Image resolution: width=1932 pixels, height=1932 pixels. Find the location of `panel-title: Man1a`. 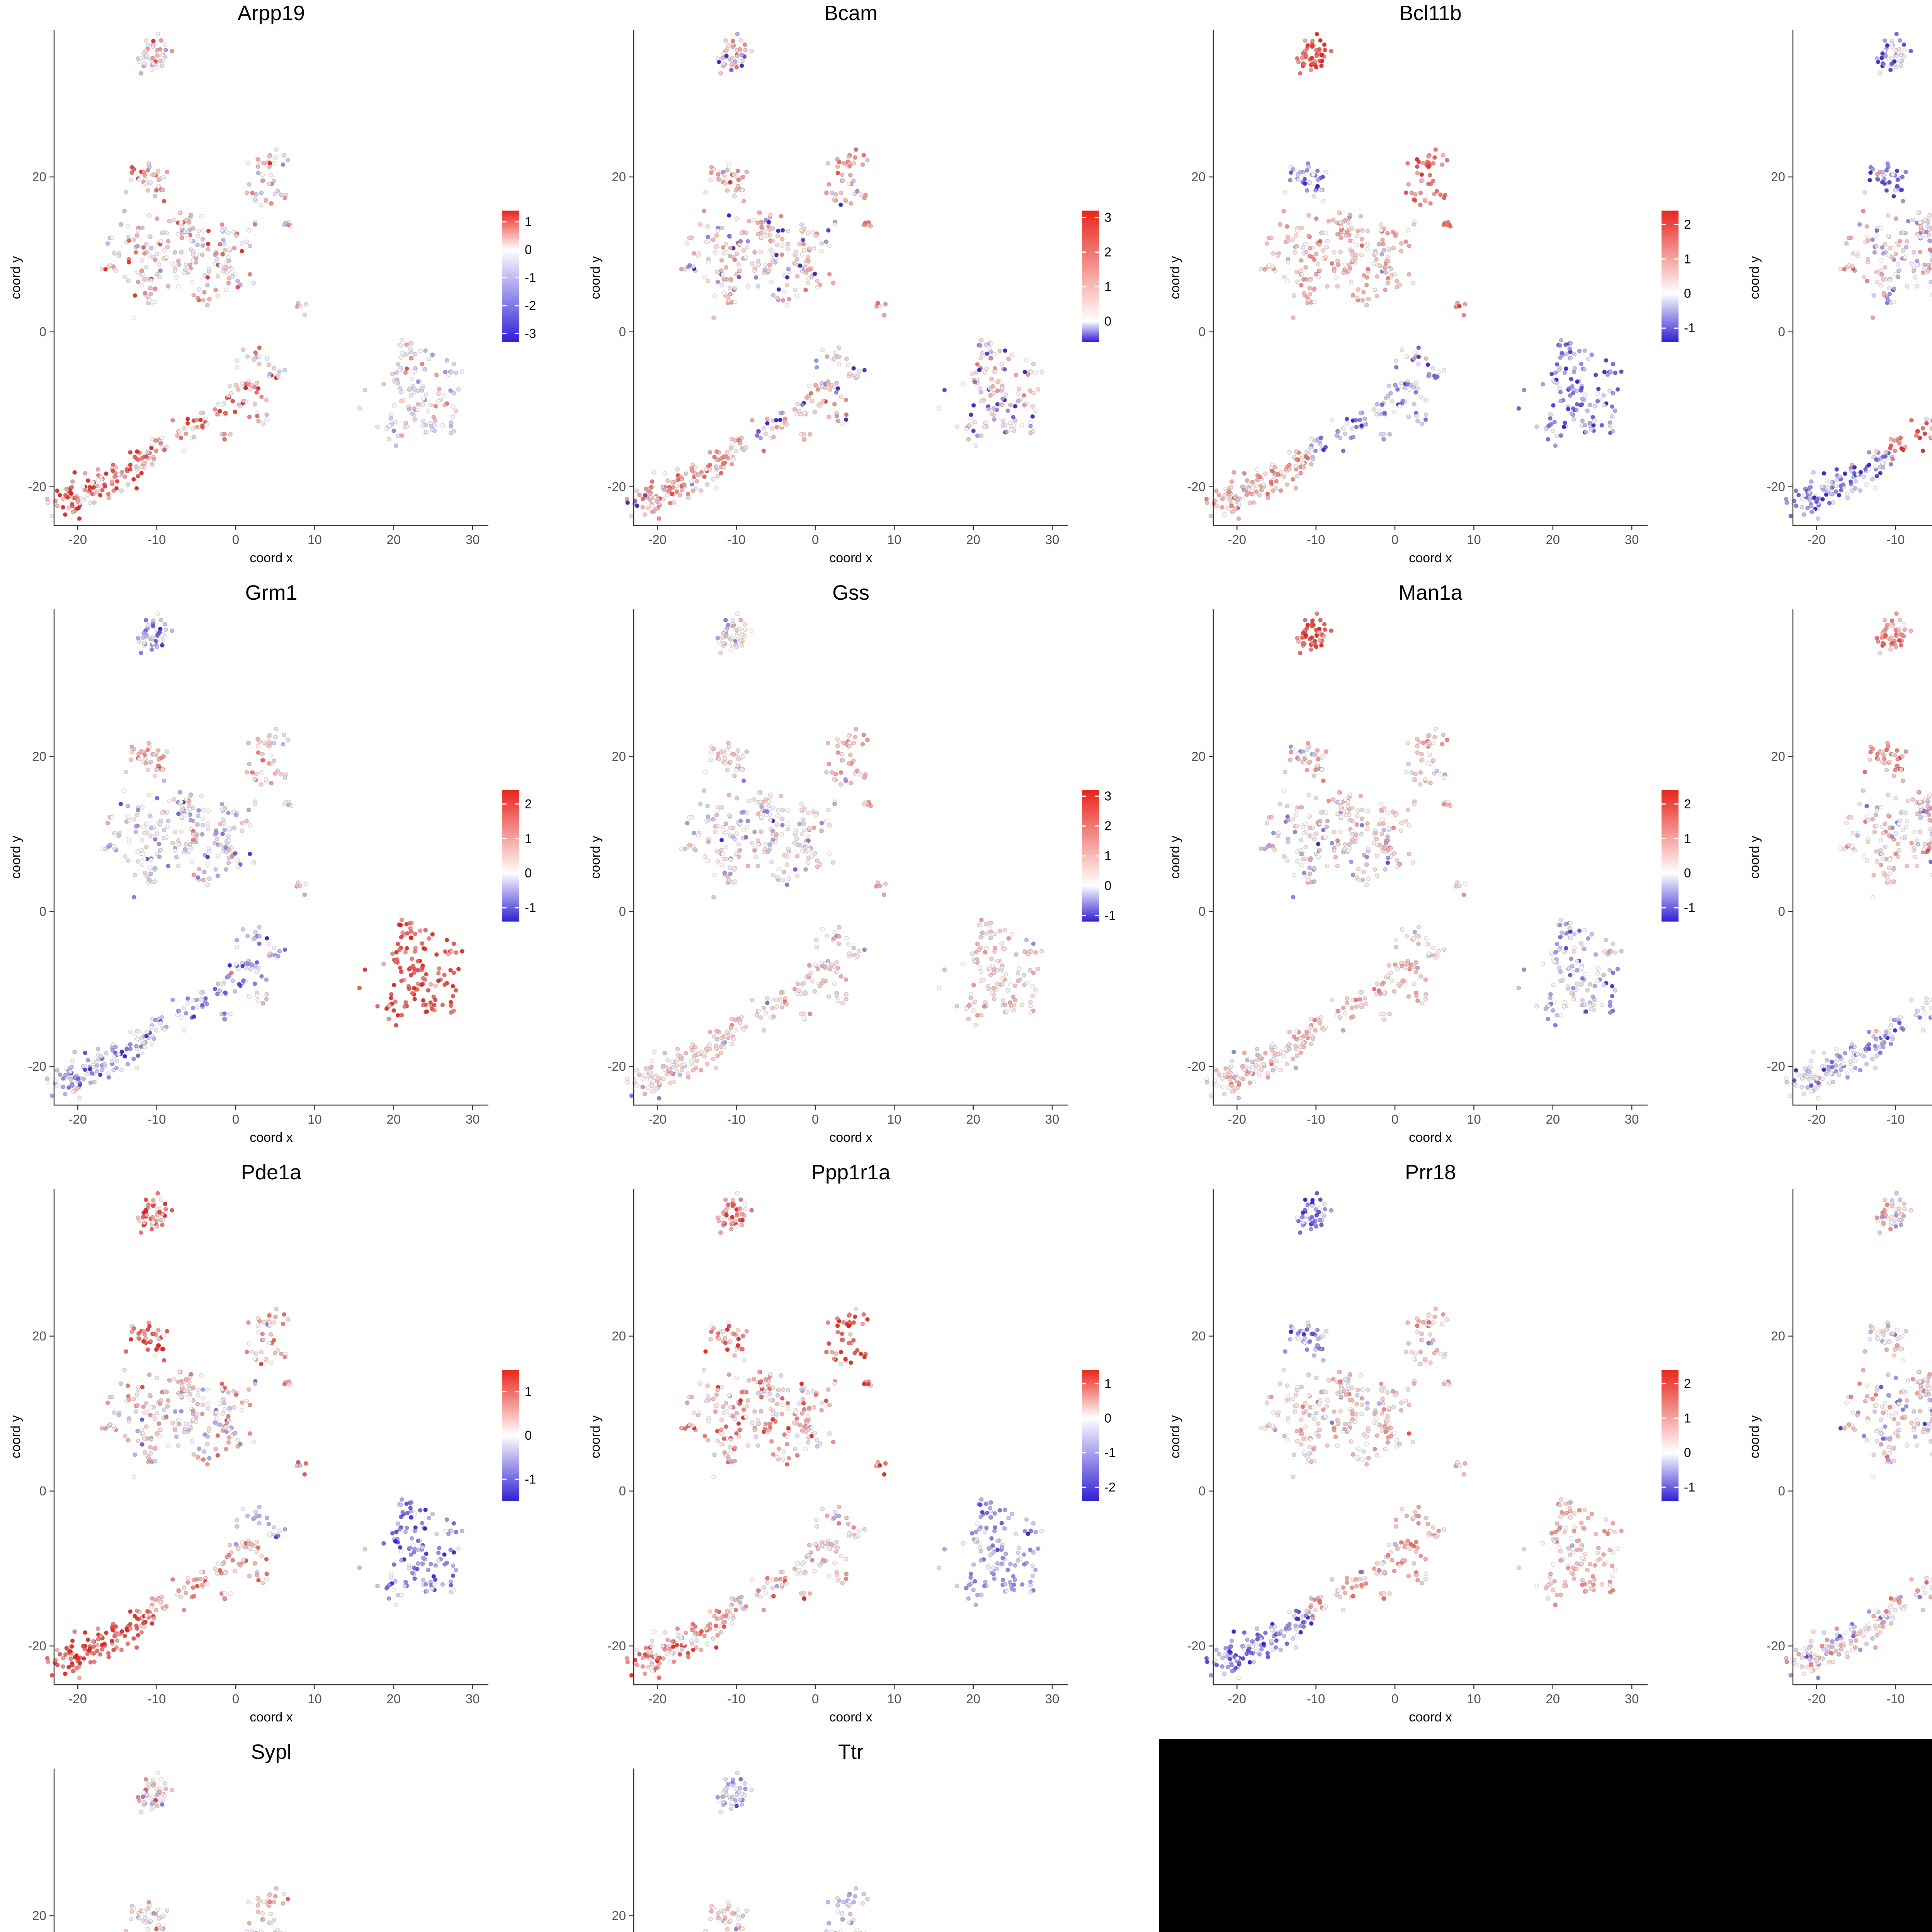

panel-title: Man1a is located at coordinates (1431, 592).